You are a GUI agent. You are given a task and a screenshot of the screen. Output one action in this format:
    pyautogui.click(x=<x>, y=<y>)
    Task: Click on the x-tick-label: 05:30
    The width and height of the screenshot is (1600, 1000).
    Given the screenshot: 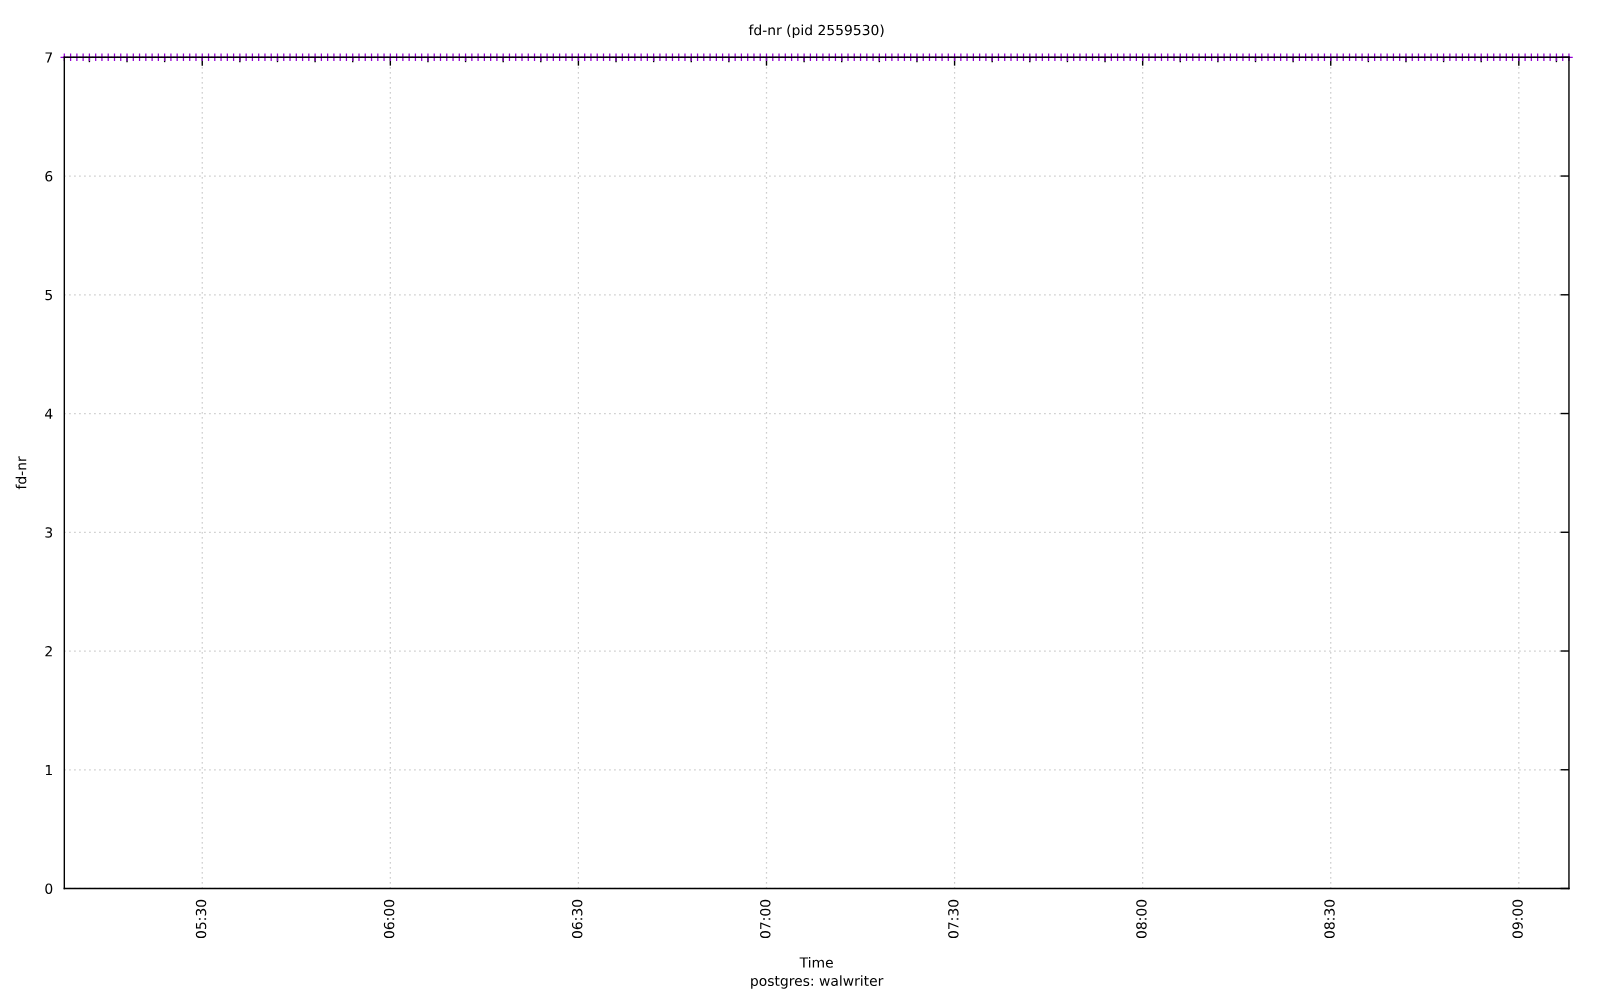 What is the action you would take?
    pyautogui.click(x=201, y=919)
    